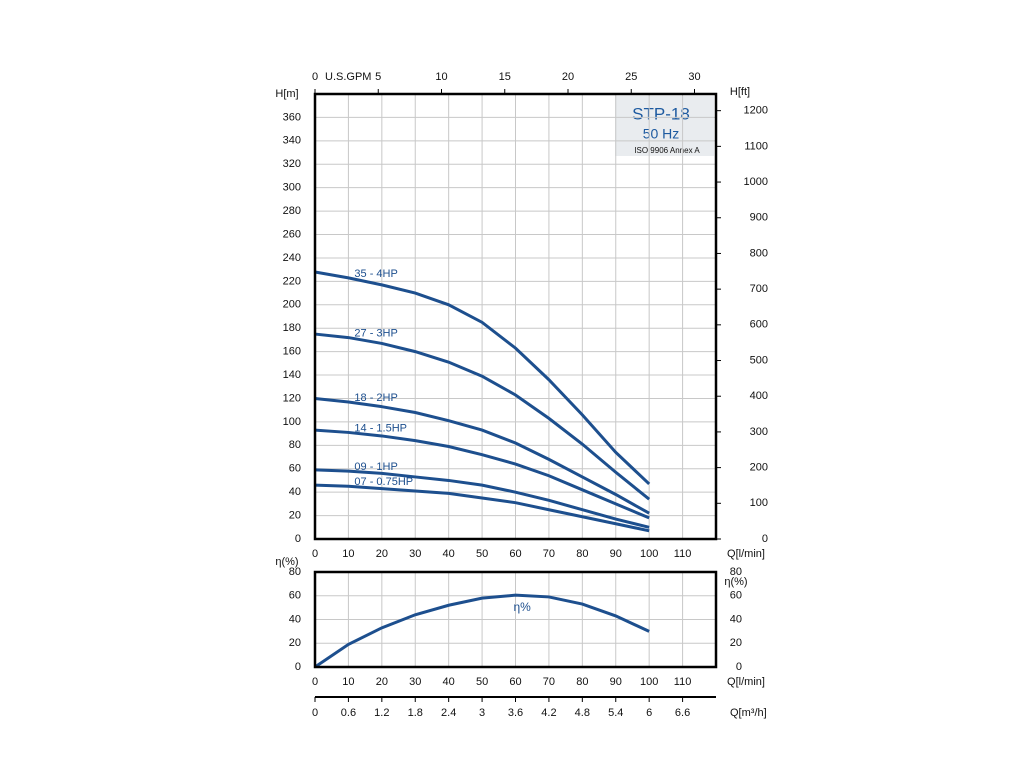 The height and width of the screenshot is (773, 1024). What do you see at coordinates (515, 713) in the screenshot?
I see `x3-tick-label: 3.6` at bounding box center [515, 713].